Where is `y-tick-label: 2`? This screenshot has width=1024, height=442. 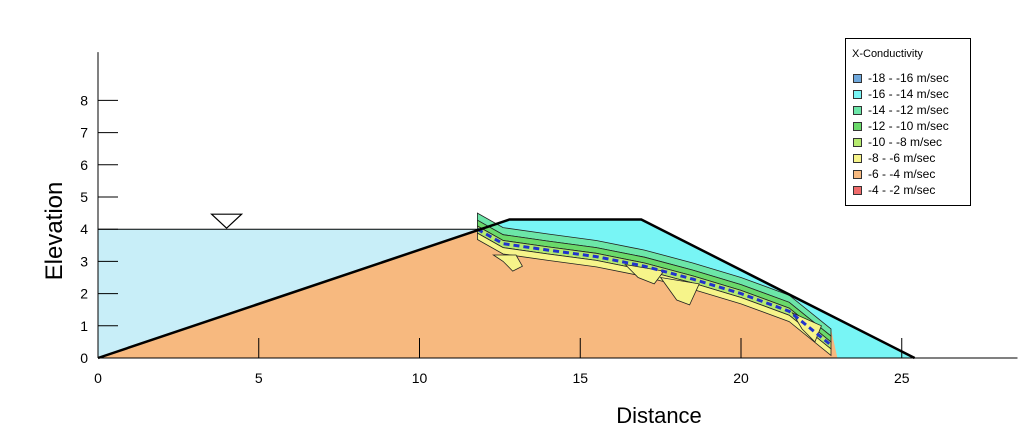 y-tick-label: 2 is located at coordinates (84, 294).